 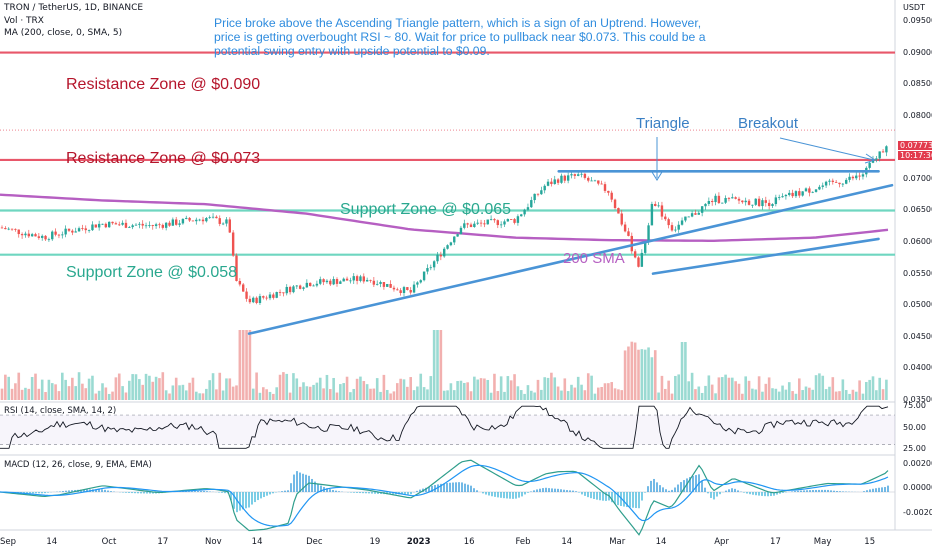 What do you see at coordinates (870, 542) in the screenshot?
I see `time-tick: 15` at bounding box center [870, 542].